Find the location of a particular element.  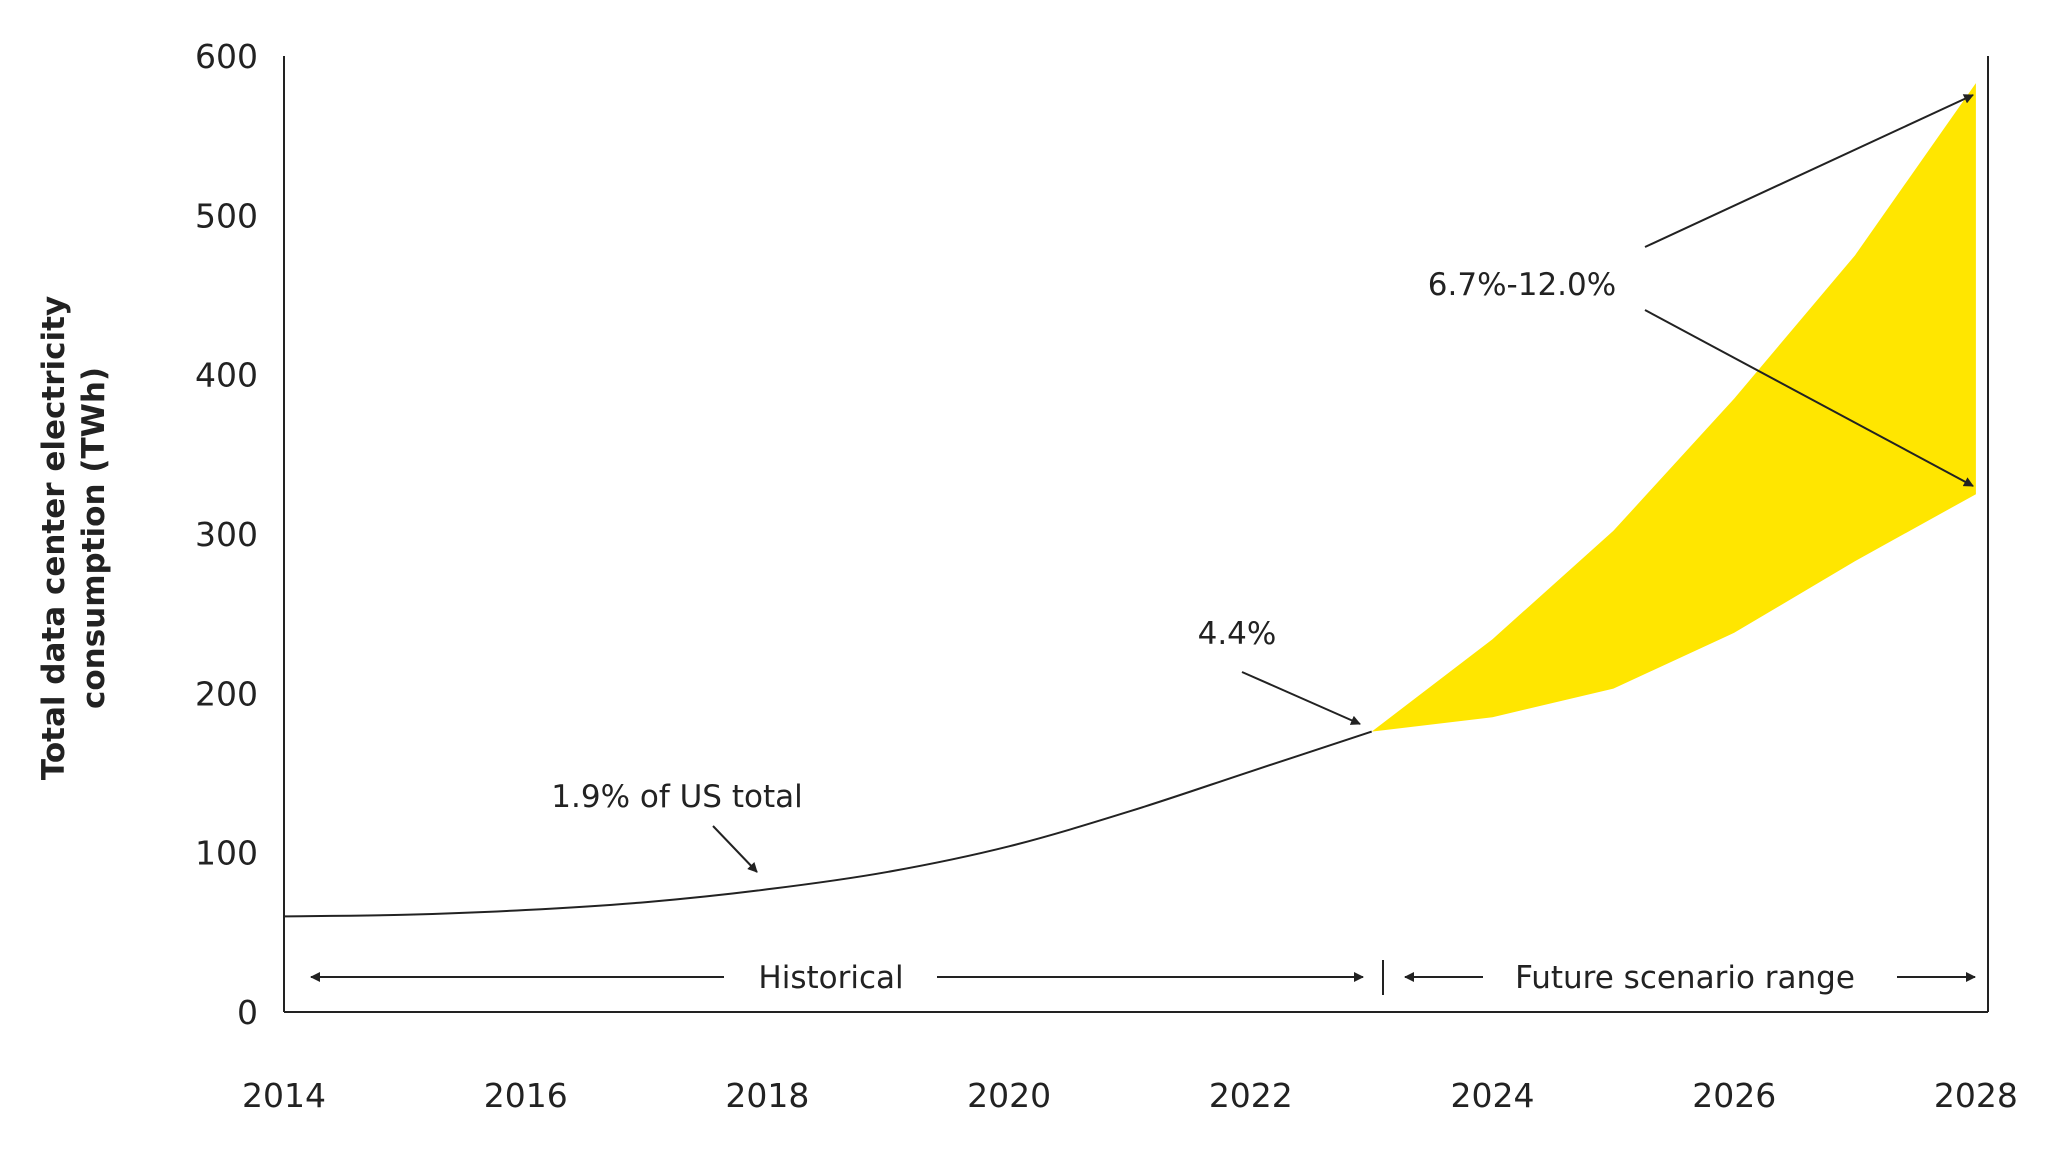

x-tick-label: 2024 is located at coordinates (1493, 1095).